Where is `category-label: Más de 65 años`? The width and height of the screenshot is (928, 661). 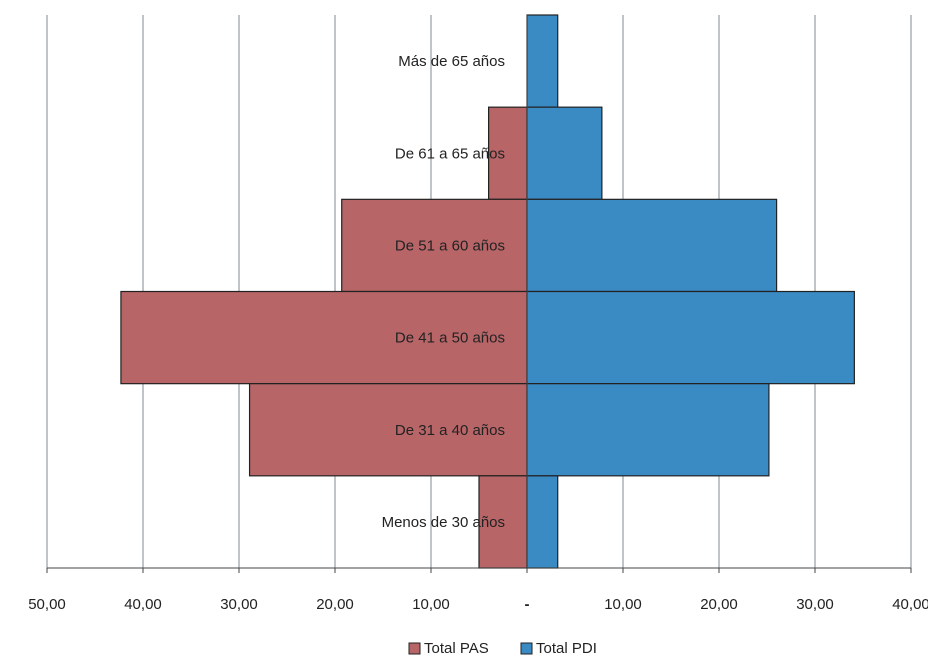
category-label: Más de 65 años is located at coordinates (451, 61).